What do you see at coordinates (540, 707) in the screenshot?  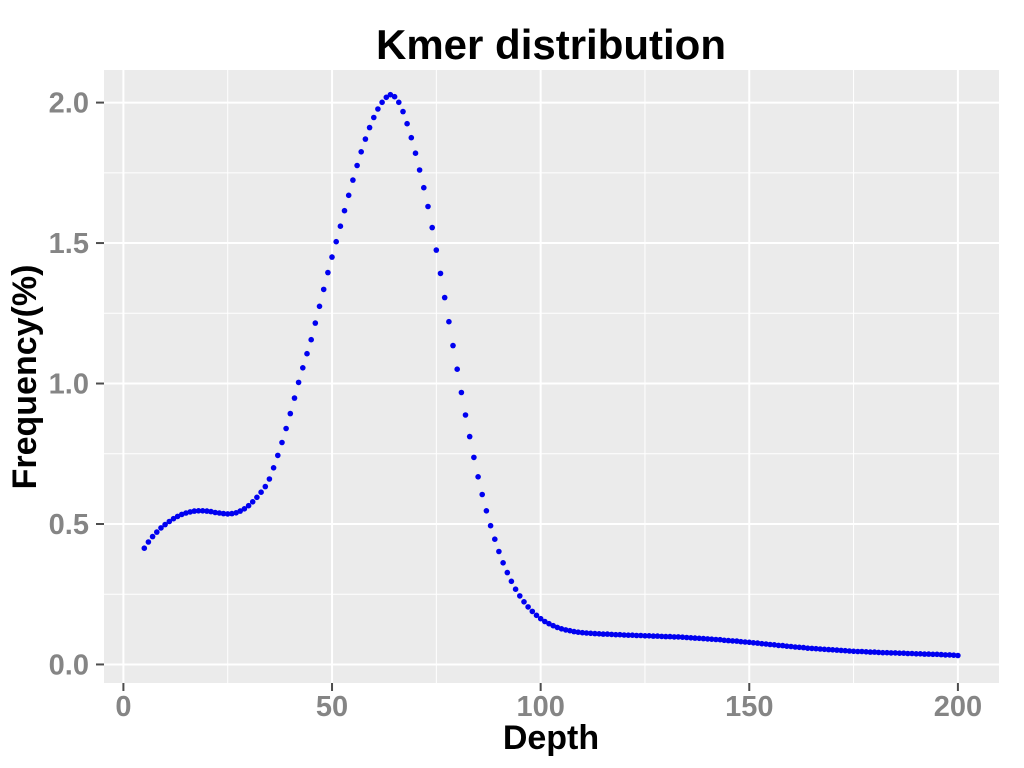 I see `x-tick-label: 100` at bounding box center [540, 707].